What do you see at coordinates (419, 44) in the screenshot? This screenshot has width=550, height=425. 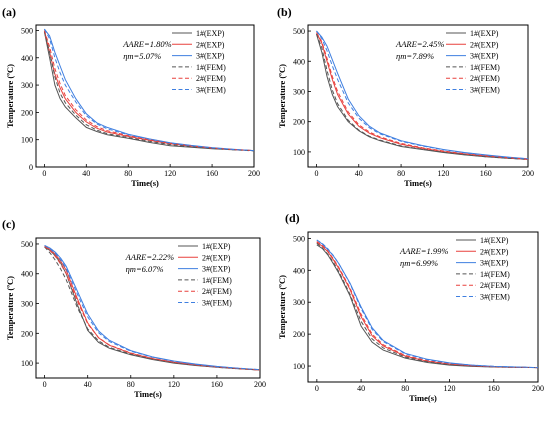 I see `annotation: AARE=2.45%` at bounding box center [419, 44].